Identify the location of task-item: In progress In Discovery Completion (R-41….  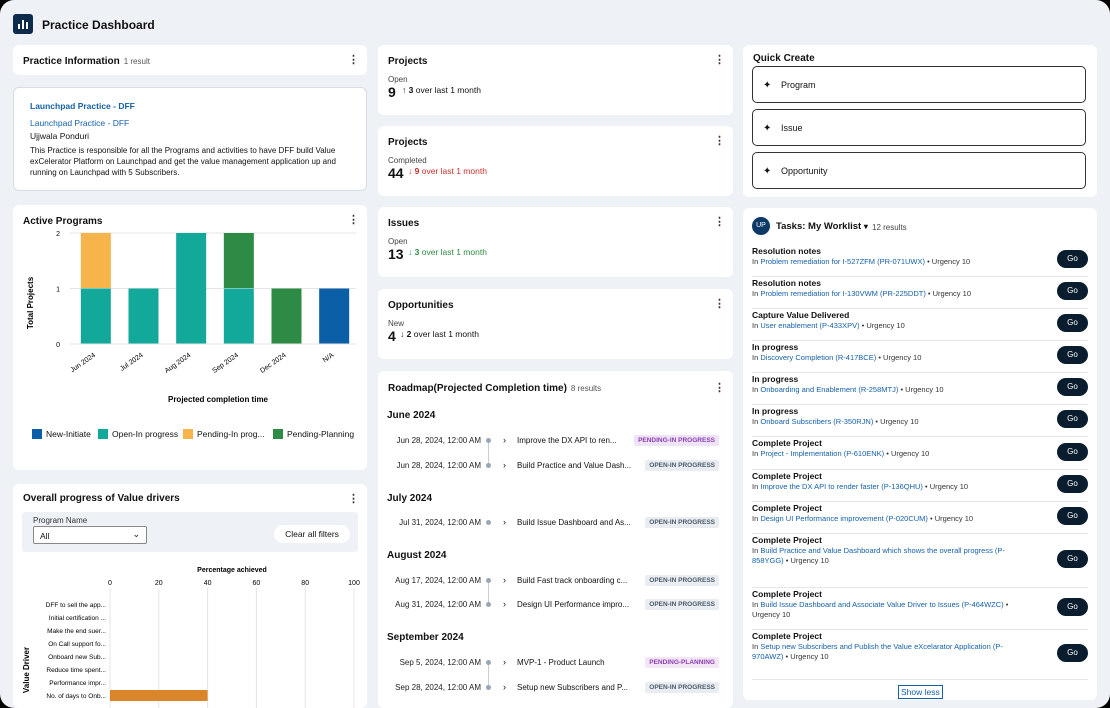
(920, 357).